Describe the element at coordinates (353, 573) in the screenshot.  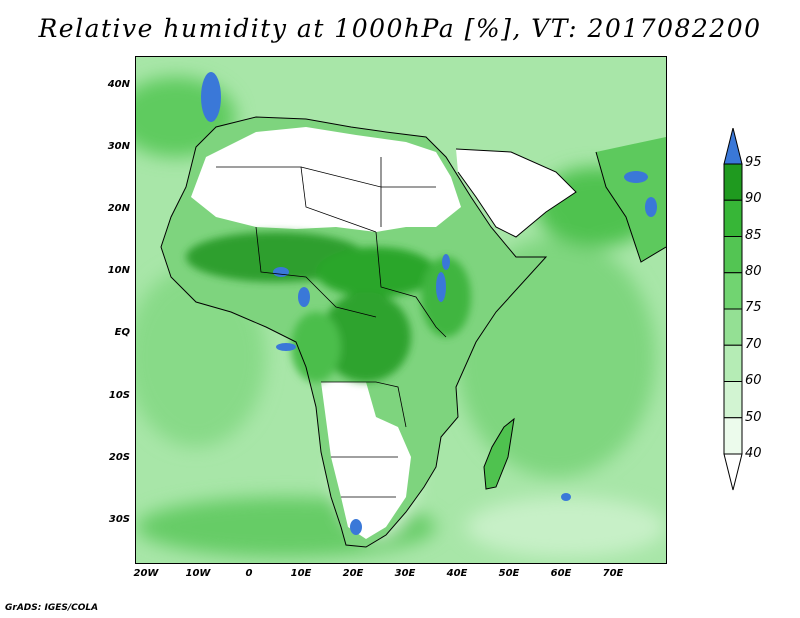
I see `lon-label-20e: 20E` at that location.